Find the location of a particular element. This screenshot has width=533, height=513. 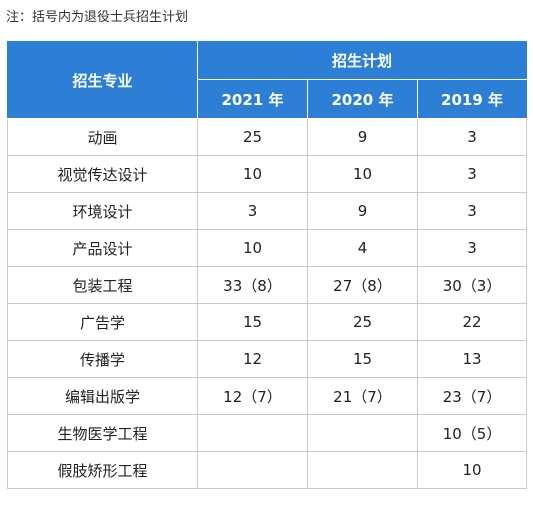

cell-major: 环境设计 is located at coordinates (102, 211).